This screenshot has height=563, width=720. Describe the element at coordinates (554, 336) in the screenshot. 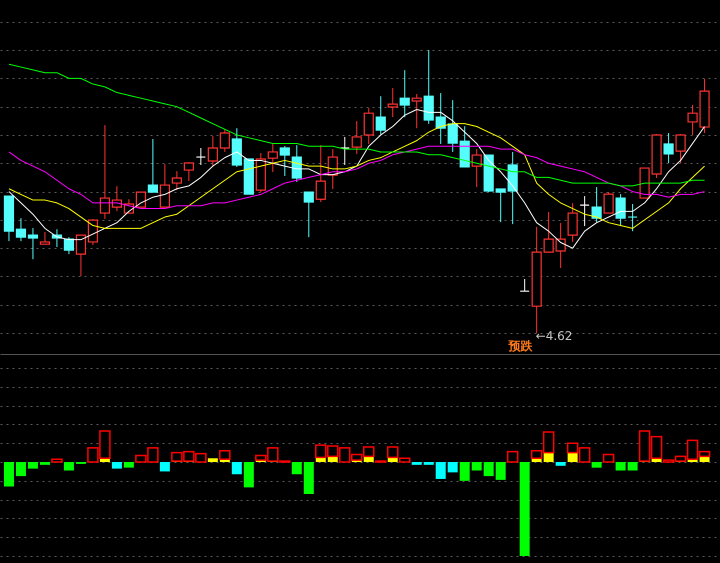

I see `annotation: ←4.62` at that location.